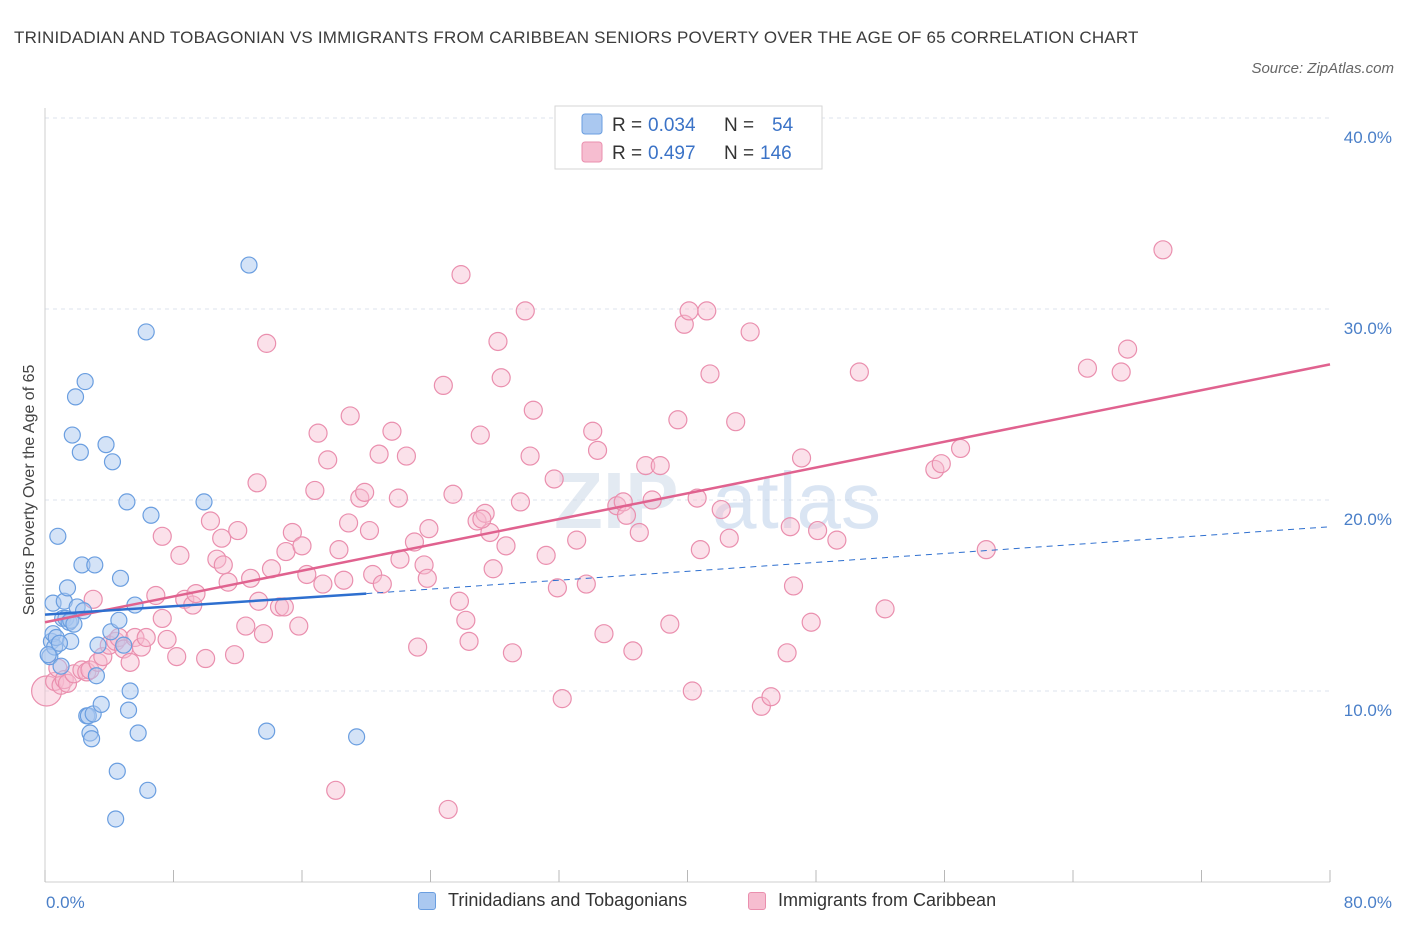  What do you see at coordinates (1368, 137) in the screenshot?
I see `y-tick-label: 40.0%` at bounding box center [1368, 137].